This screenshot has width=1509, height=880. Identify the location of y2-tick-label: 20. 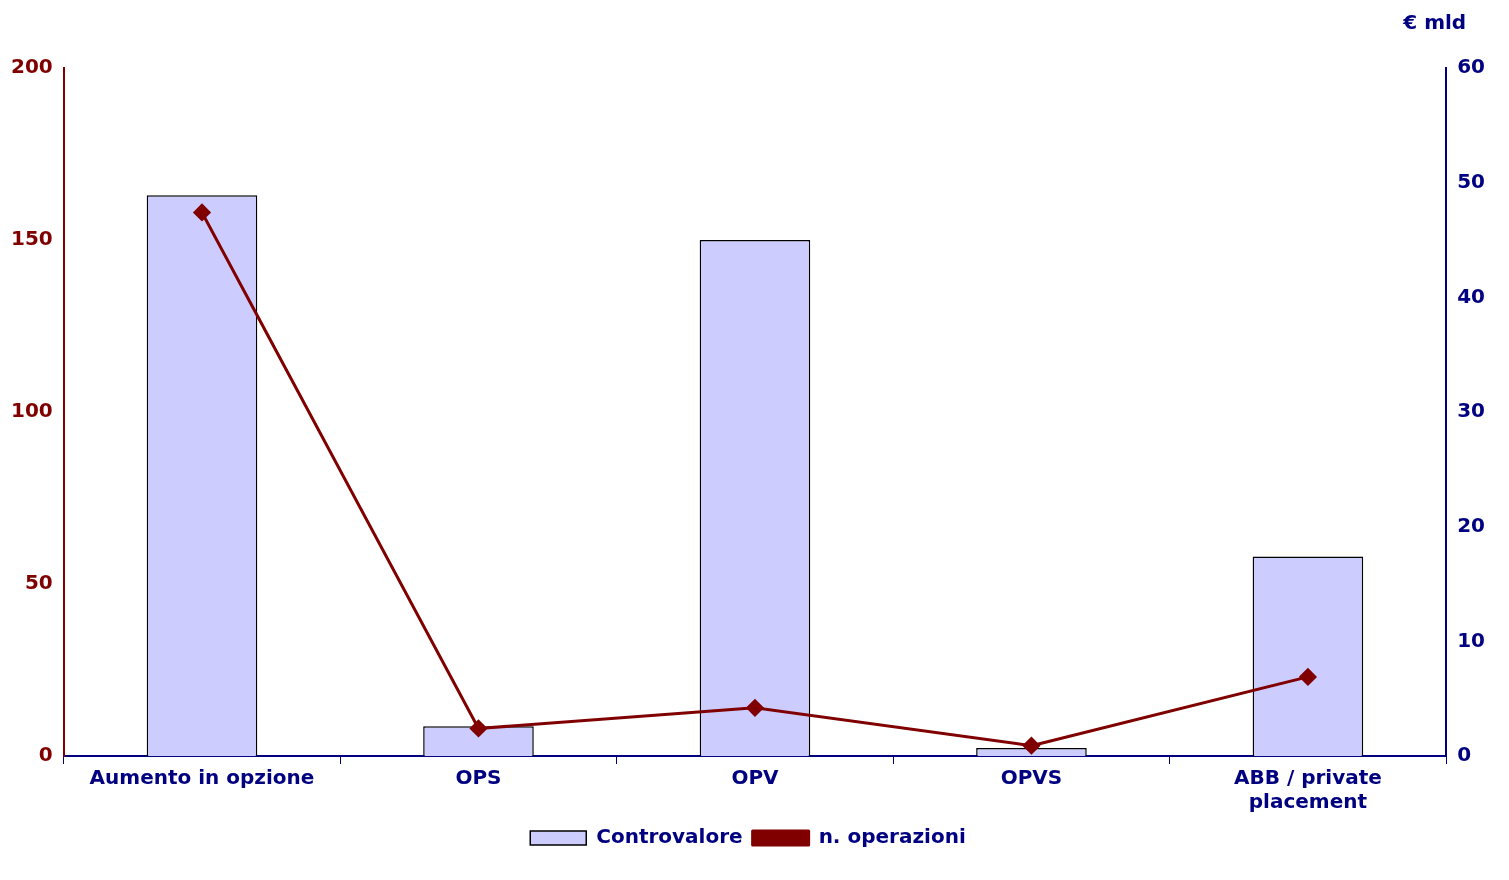
(1471, 524).